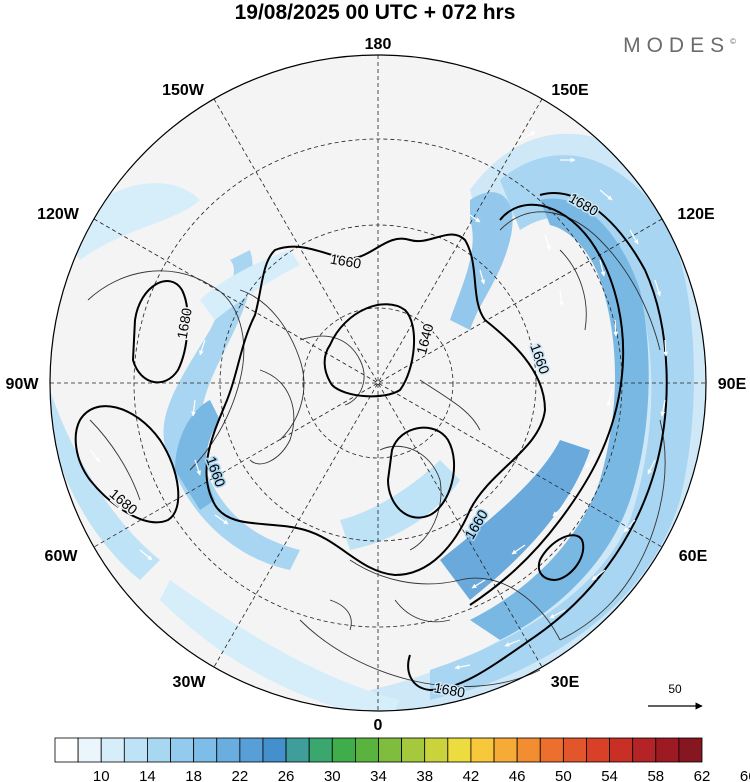 The width and height of the screenshot is (750, 782). I want to click on reference-vector-label: 50, so click(675, 689).